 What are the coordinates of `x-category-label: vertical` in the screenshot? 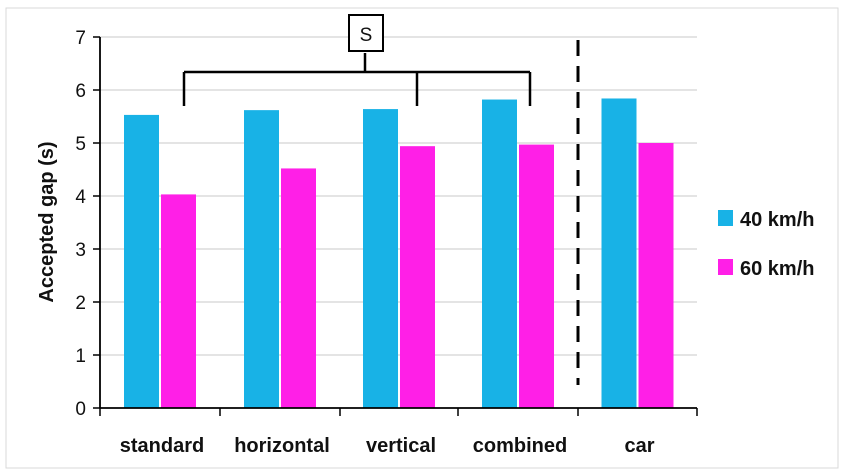 It's located at (401, 446).